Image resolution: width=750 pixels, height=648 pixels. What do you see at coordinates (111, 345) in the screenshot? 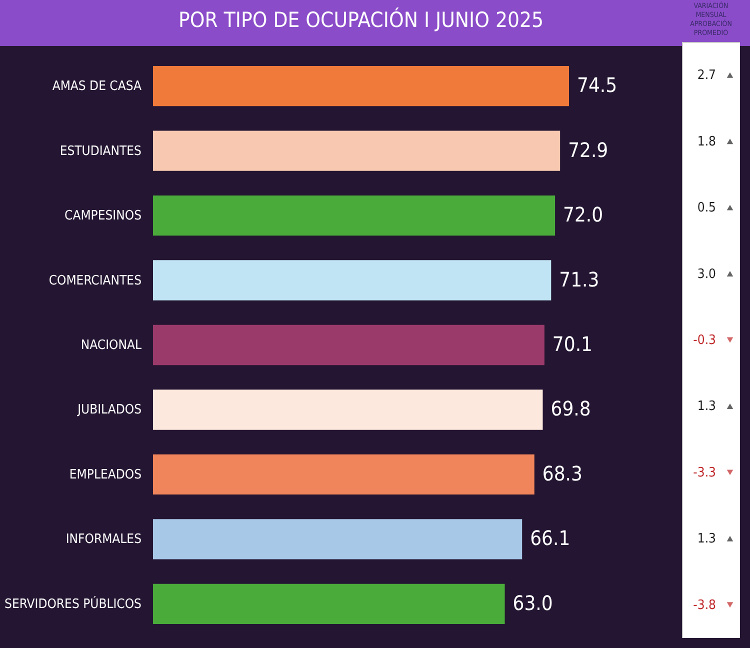
I see `y-tick-label: NACIONAL` at bounding box center [111, 345].